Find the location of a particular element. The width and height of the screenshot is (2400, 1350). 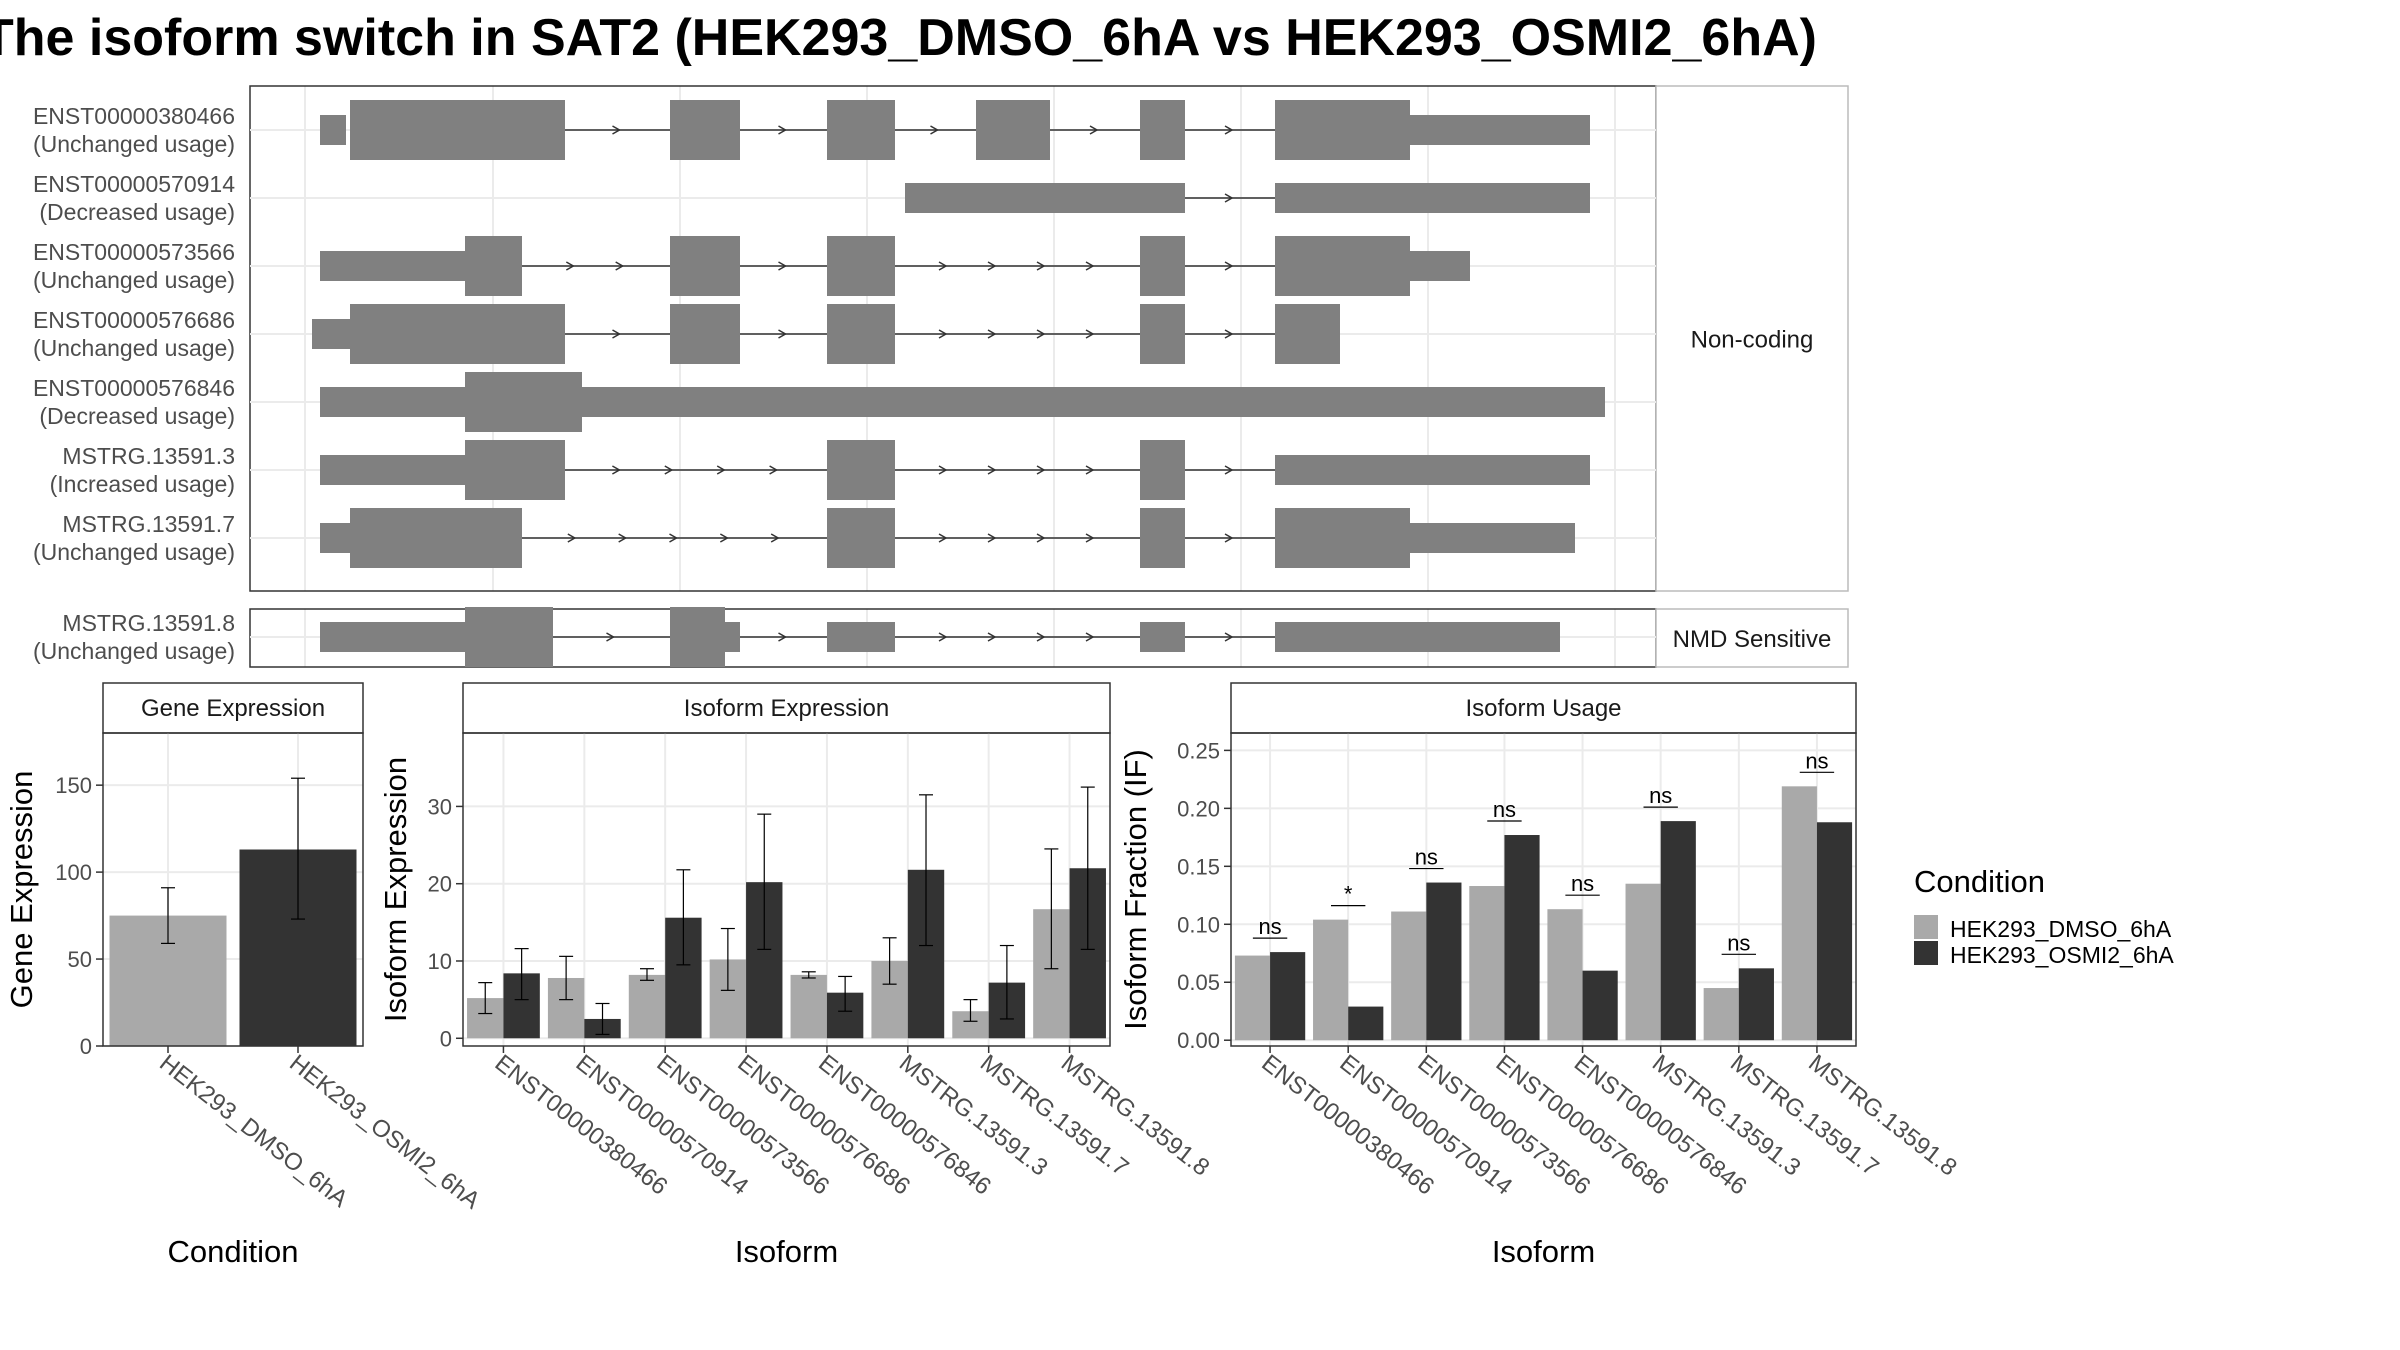

legend-swatch-osmi2 is located at coordinates (1926, 953).